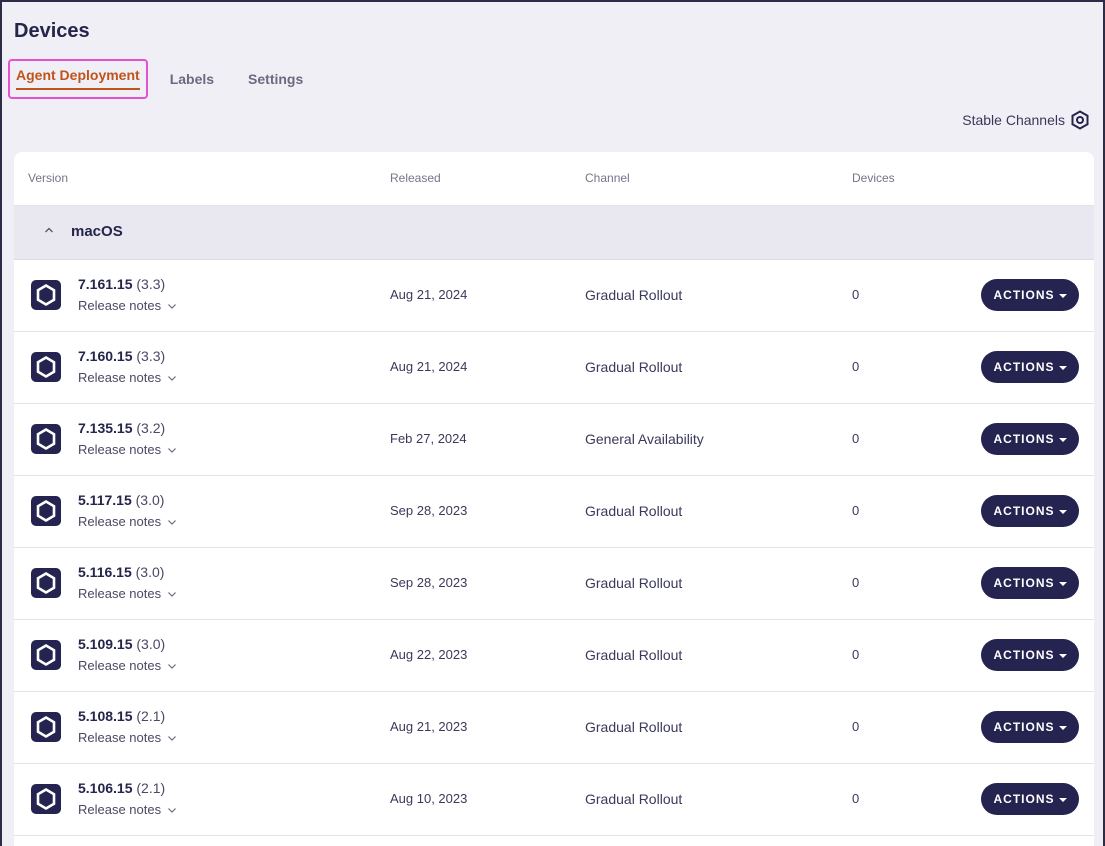 The height and width of the screenshot is (846, 1105). I want to click on version-sub: (3.2), so click(151, 428).